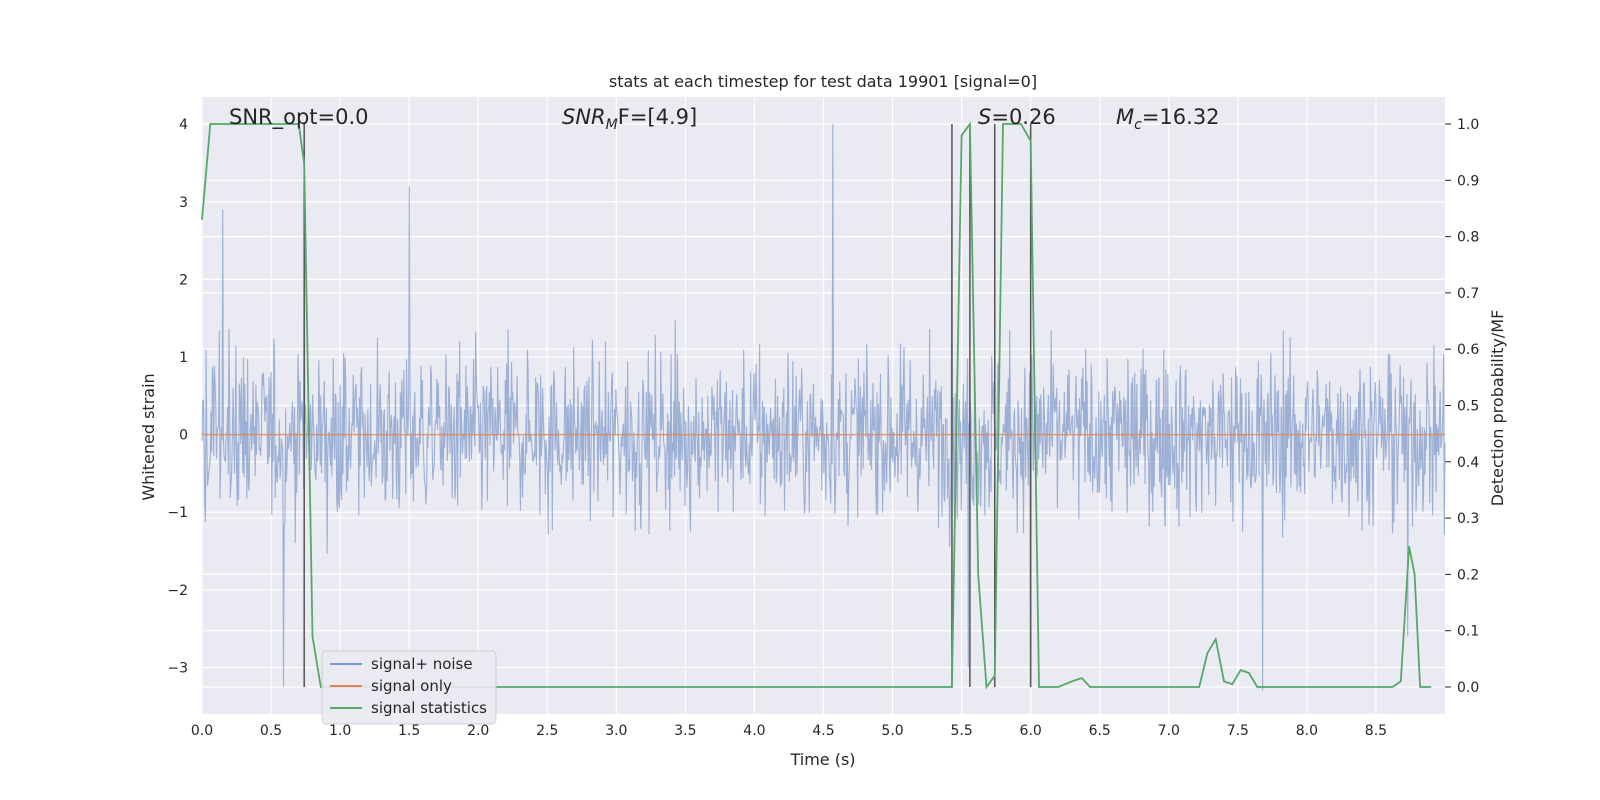 The height and width of the screenshot is (800, 1600). What do you see at coordinates (1181, 117) in the screenshot?
I see `mc-rest: =16.32` at bounding box center [1181, 117].